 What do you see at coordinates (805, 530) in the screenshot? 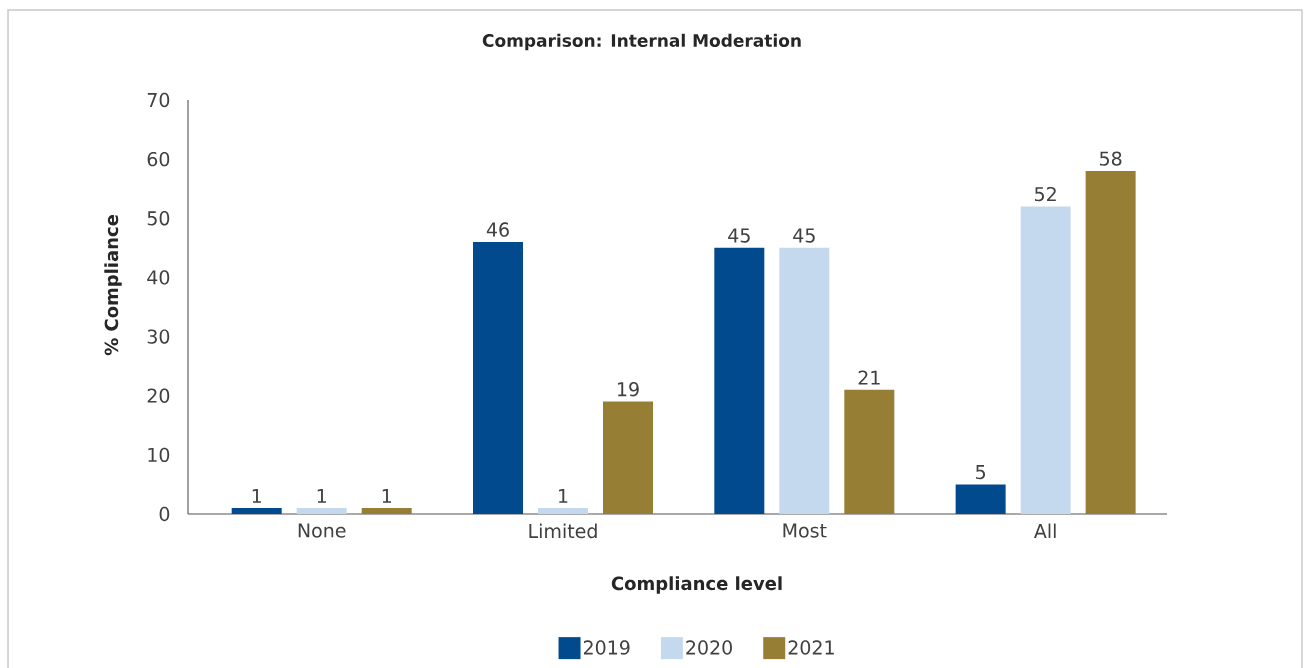
I see `x-tick-label: Most` at bounding box center [805, 530].